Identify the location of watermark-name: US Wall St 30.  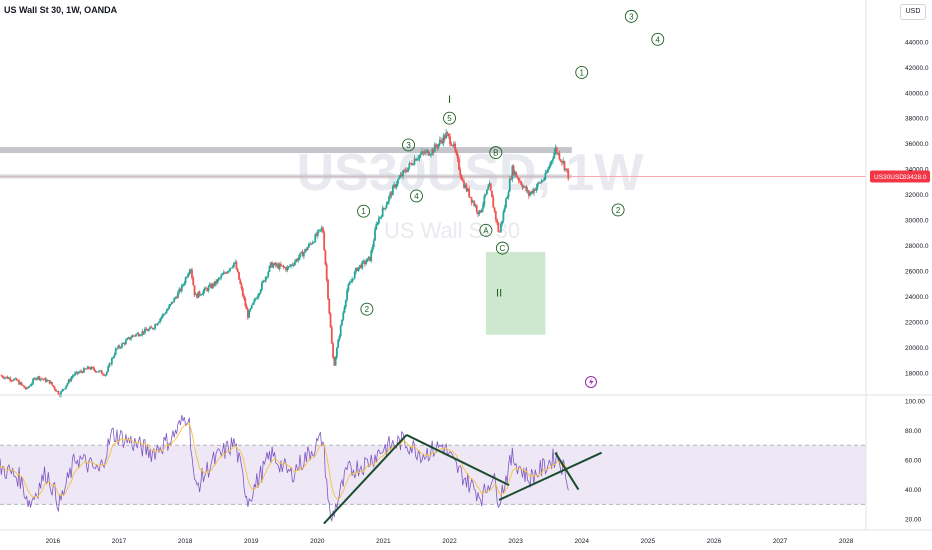
(452, 230).